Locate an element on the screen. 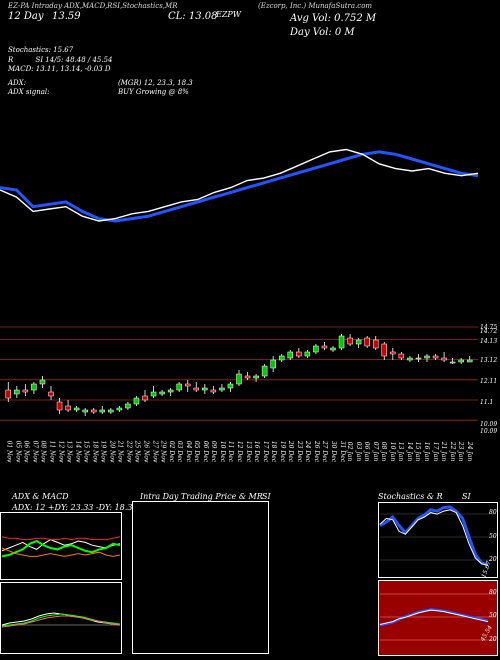  avg-vol: Avg Vol: 0.752 M is located at coordinates (333, 18).